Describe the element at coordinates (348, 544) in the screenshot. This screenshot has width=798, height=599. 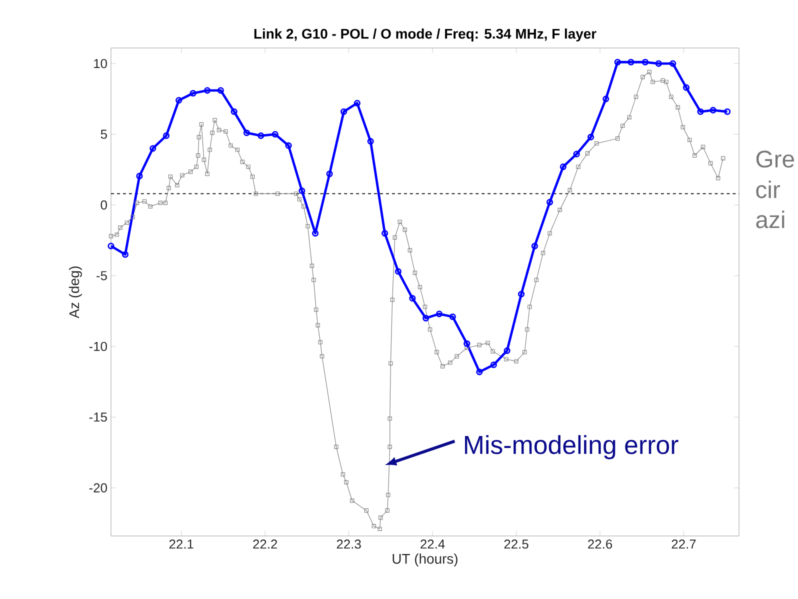
I see `x-tick-label: 22.3` at that location.